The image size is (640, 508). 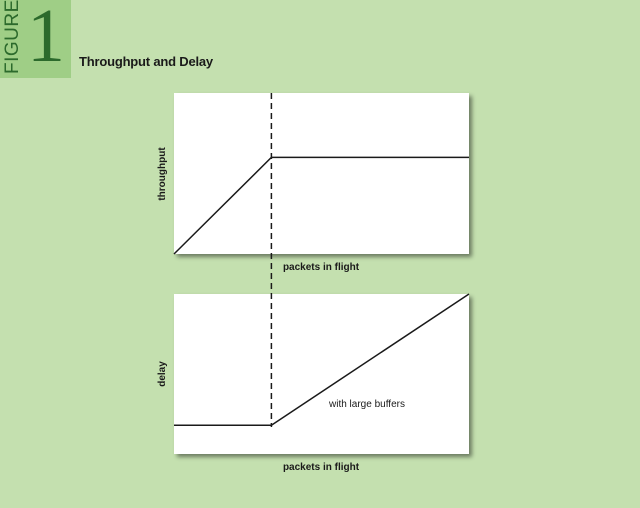 What do you see at coordinates (162, 374) in the screenshot?
I see `delay-ylabel: delay` at bounding box center [162, 374].